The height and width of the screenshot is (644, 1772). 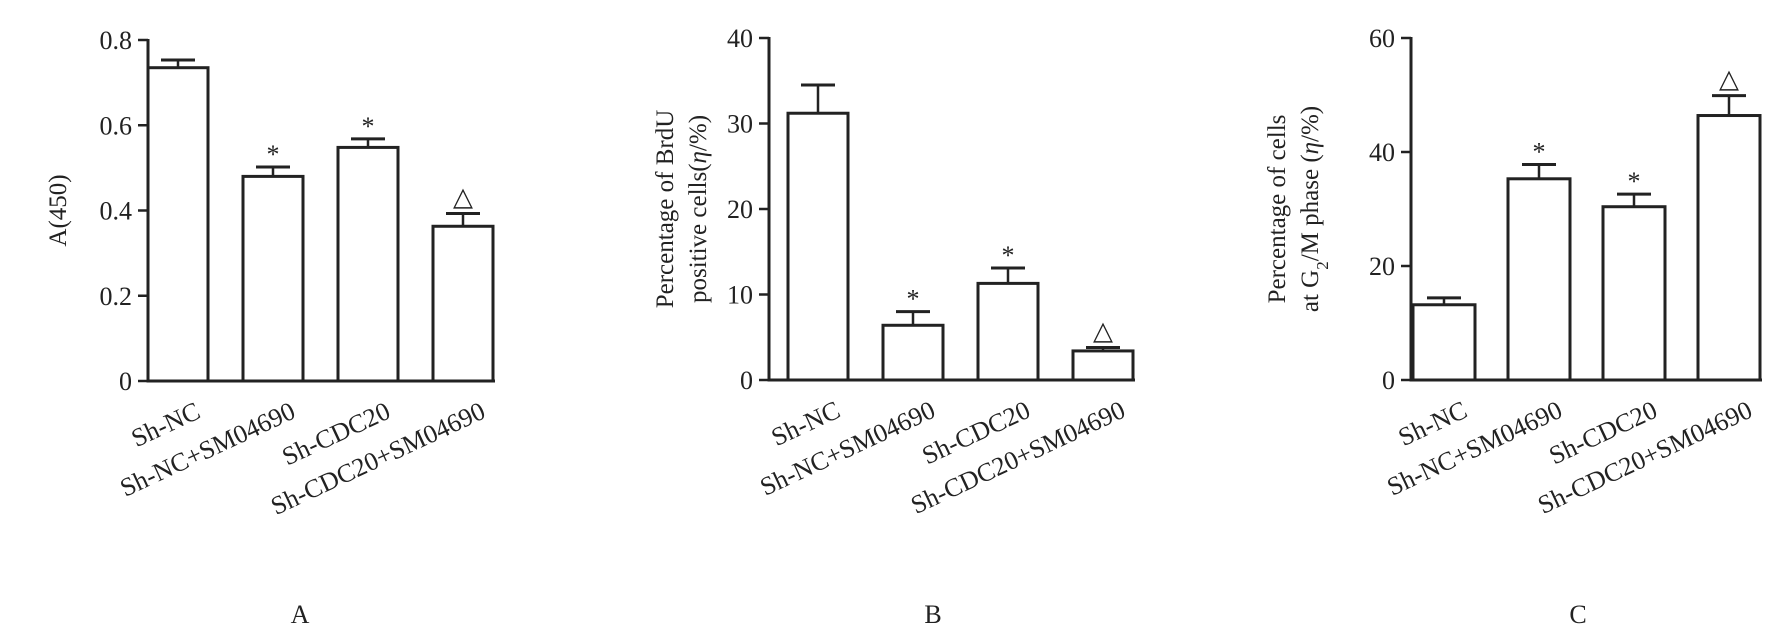 I want to click on y-axis-label: Percentage of BrdU positive cells(η/%), so click(x=682, y=209).